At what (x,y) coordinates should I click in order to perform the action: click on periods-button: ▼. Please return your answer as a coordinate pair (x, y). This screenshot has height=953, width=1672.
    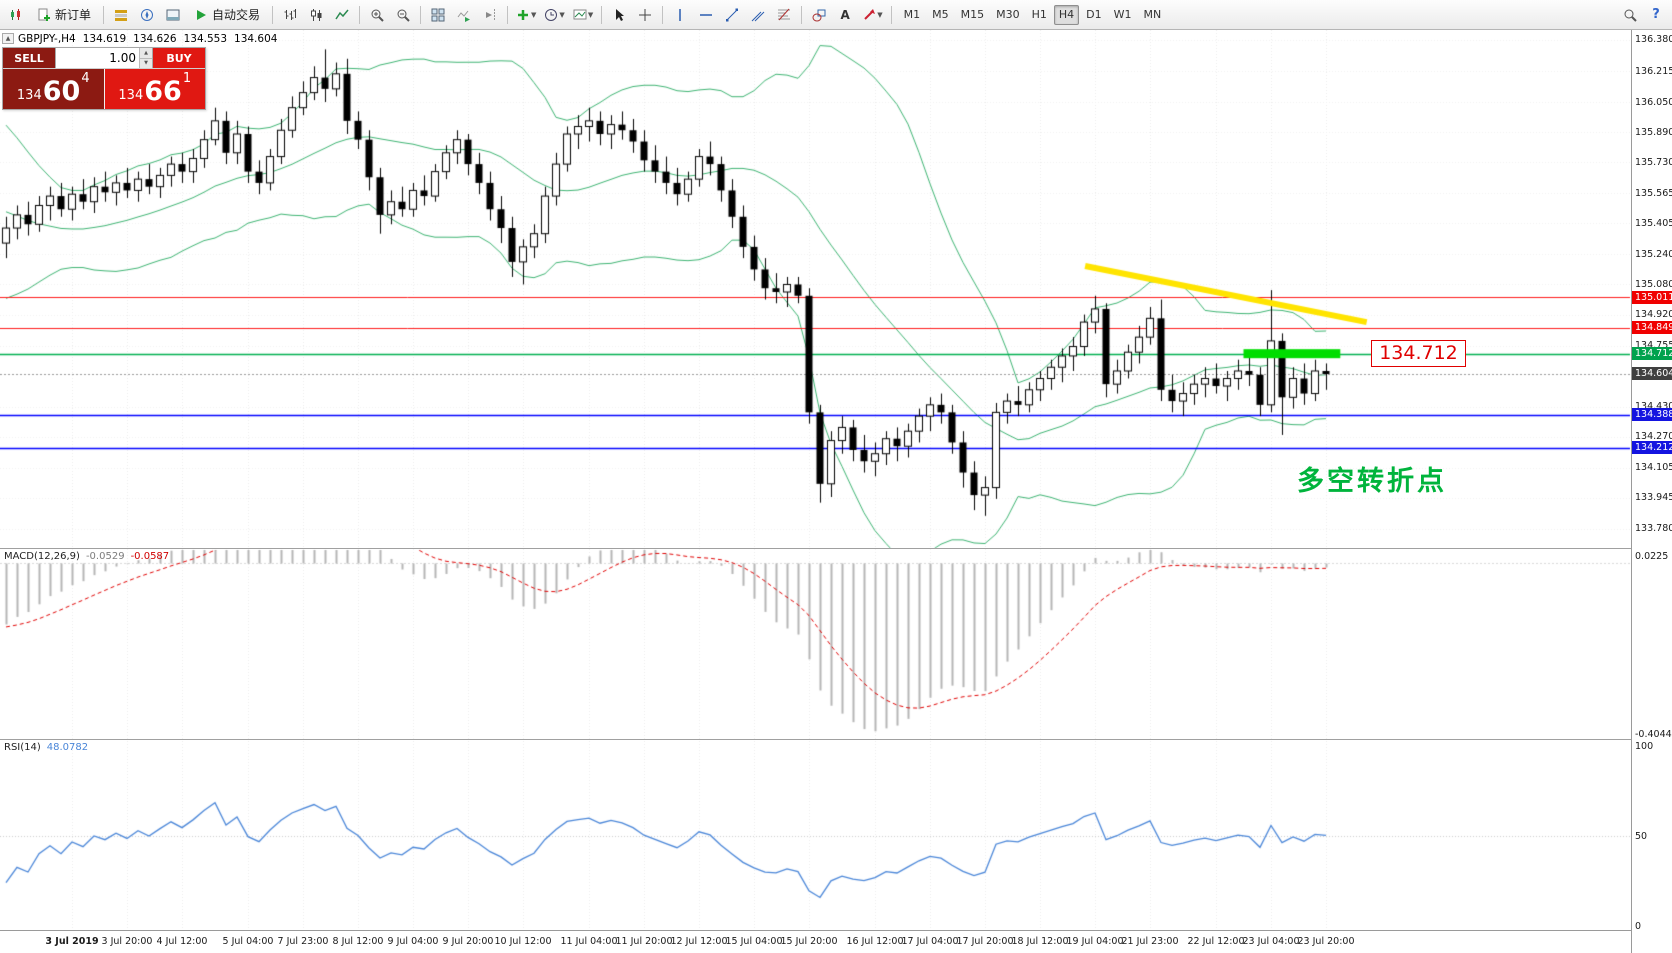
    Looking at the image, I should click on (554, 15).